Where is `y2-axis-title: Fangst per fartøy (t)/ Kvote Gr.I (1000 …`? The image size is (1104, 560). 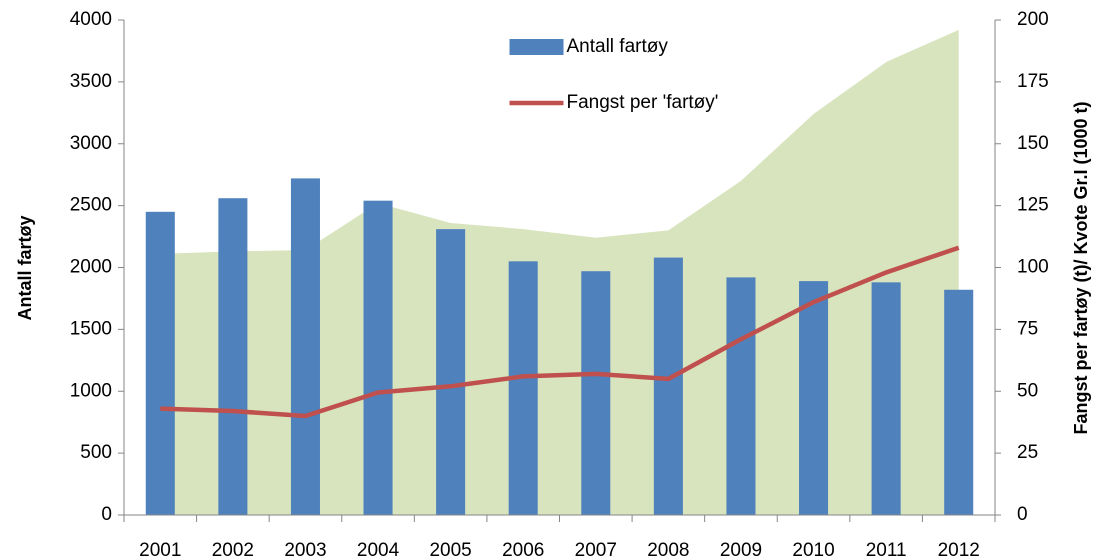 y2-axis-title: Fangst per fartøy (t)/ Kvote Gr.I (1000 … is located at coordinates (1081, 267).